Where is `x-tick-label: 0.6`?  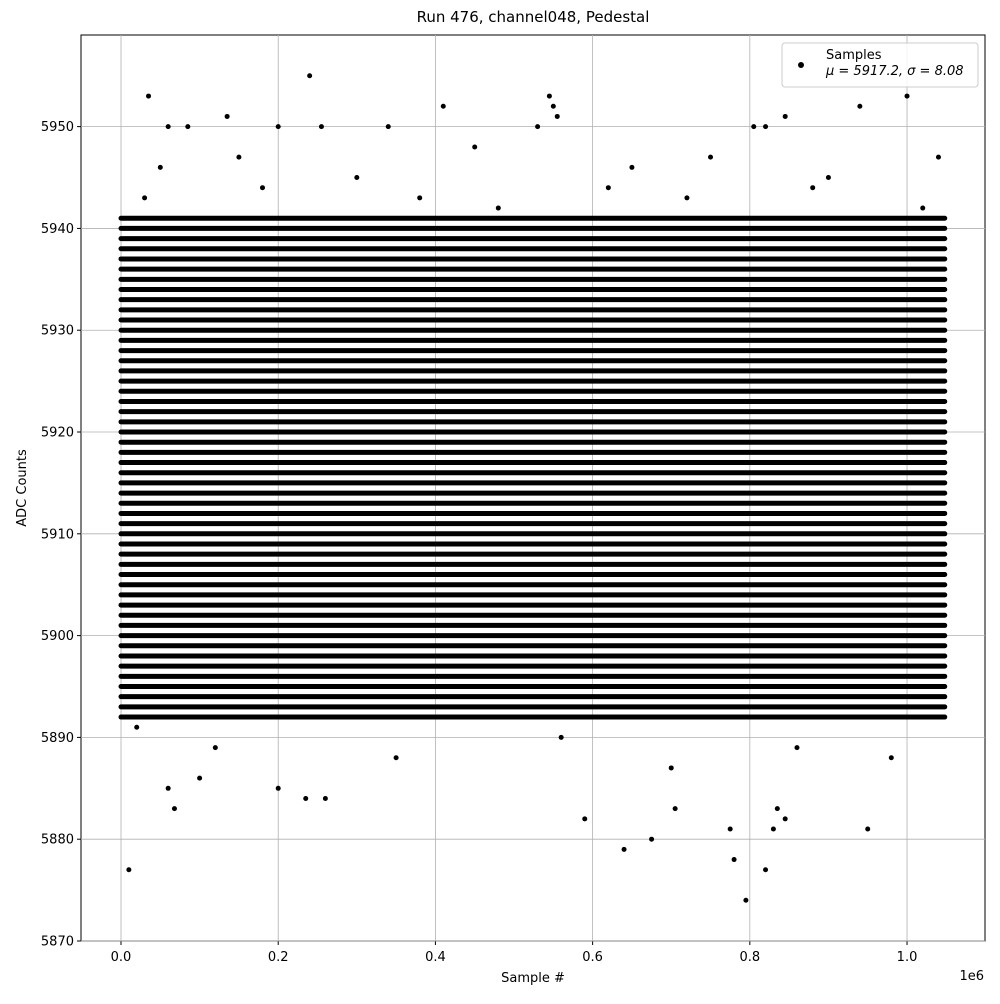 x-tick-label: 0.6 is located at coordinates (592, 957).